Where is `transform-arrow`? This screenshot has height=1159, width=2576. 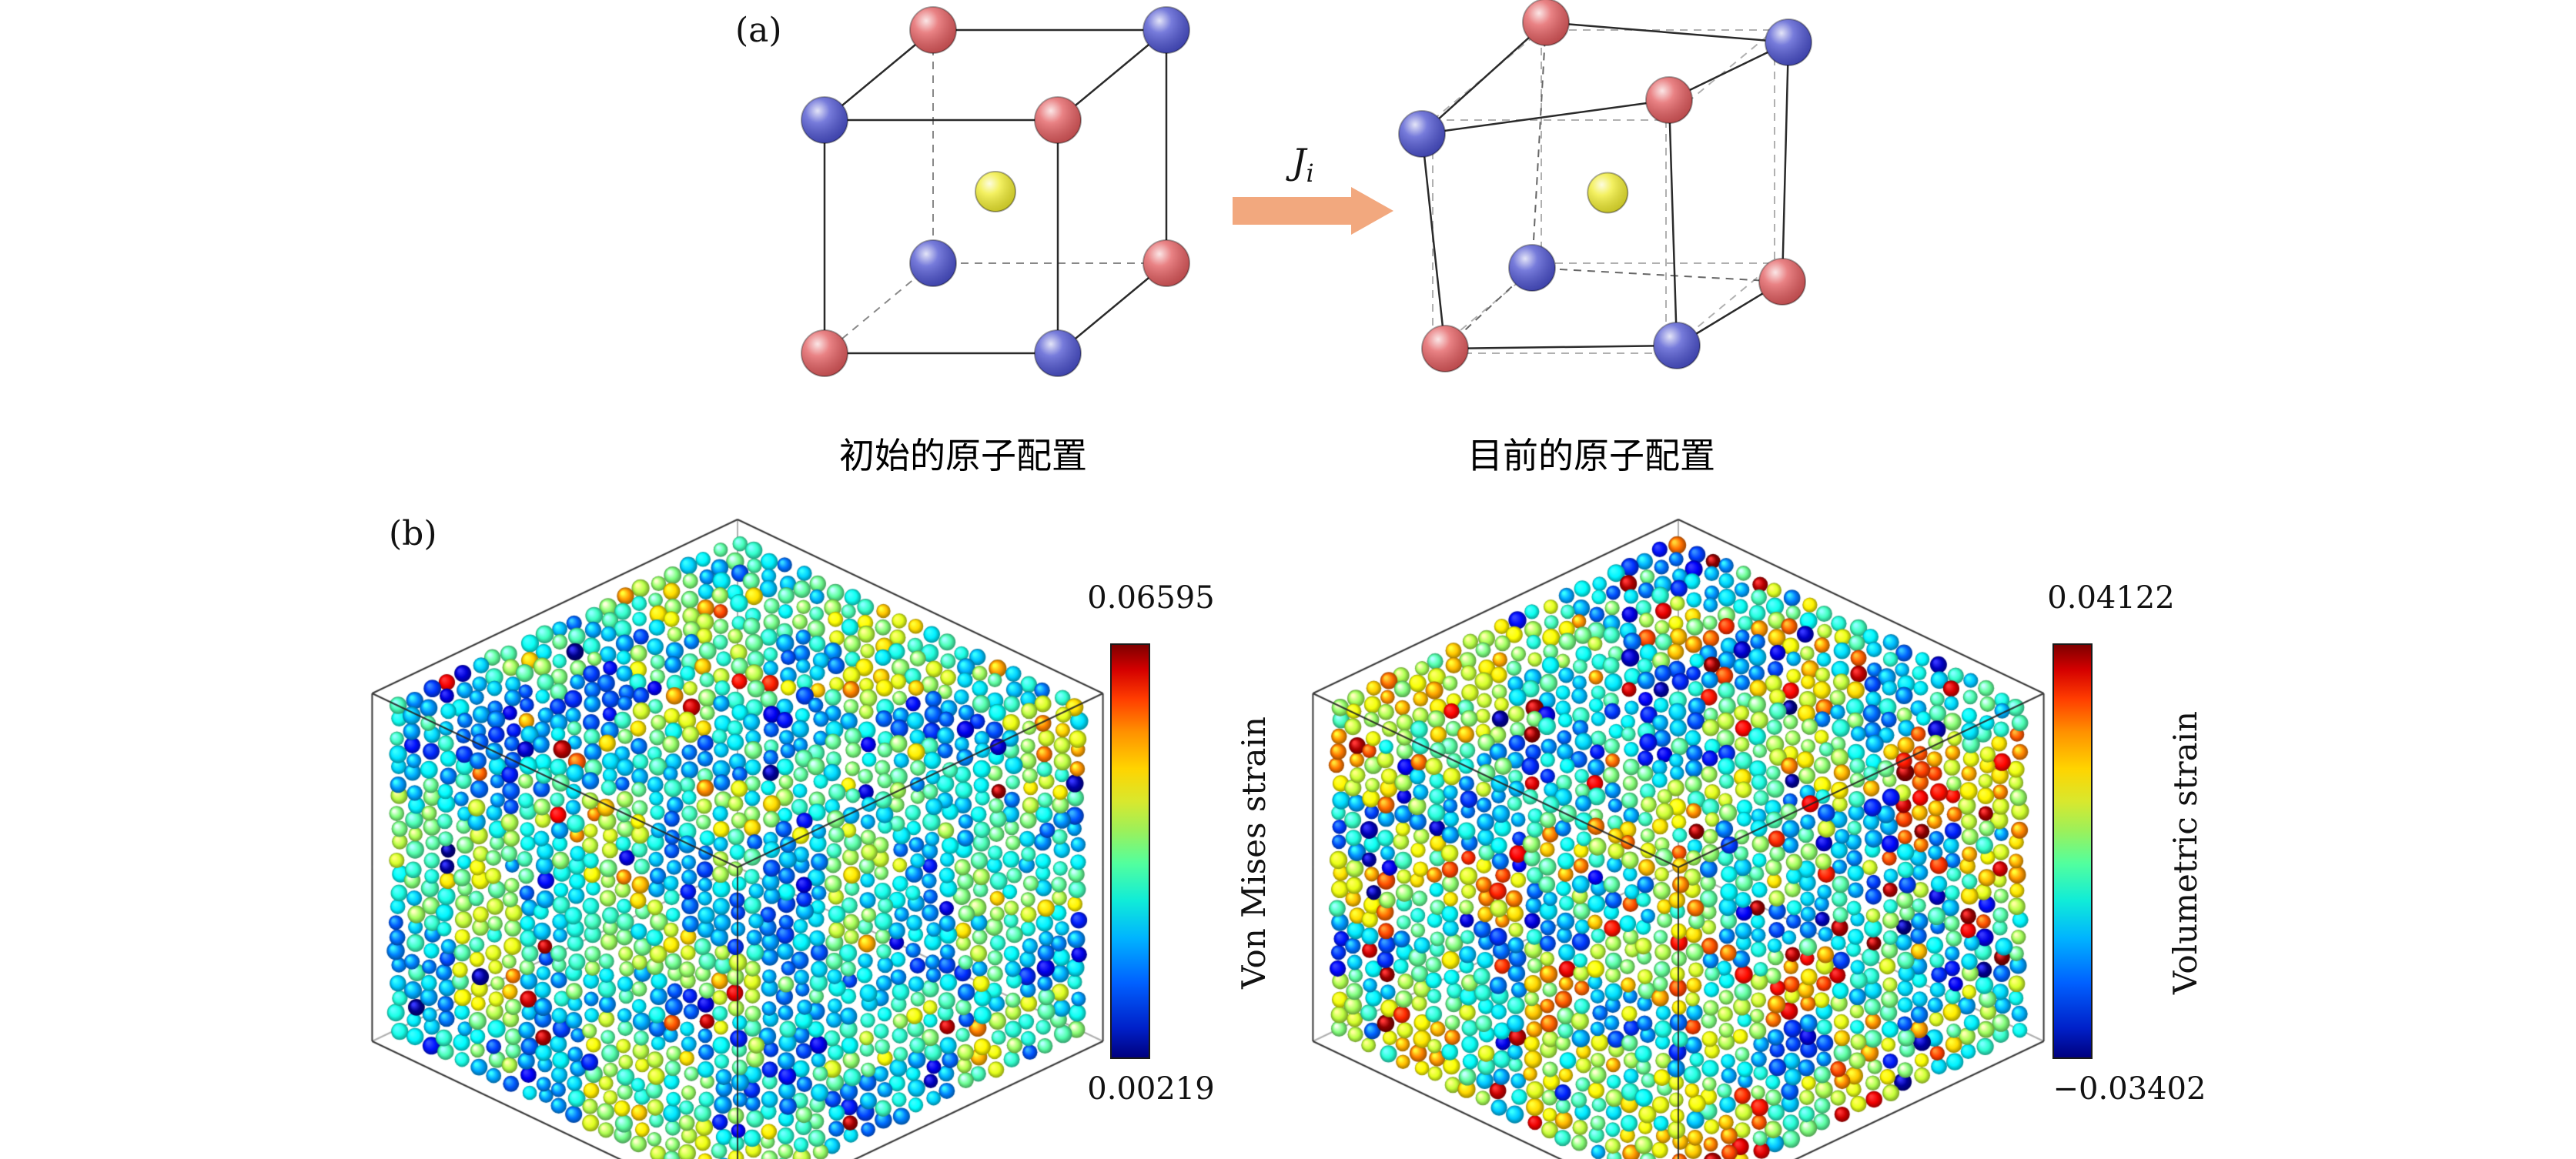
transform-arrow is located at coordinates (1313, 211).